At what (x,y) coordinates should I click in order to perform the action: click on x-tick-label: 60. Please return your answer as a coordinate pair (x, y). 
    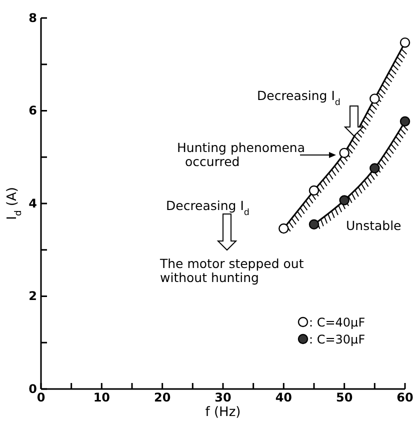
    Looking at the image, I should click on (405, 397).